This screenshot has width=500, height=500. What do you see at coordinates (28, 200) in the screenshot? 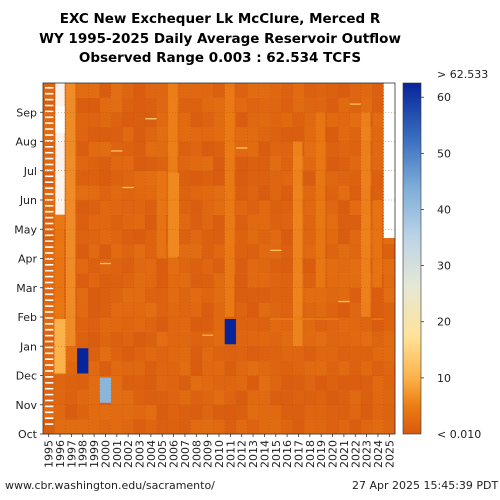
I see `y-tick-label: Jun` at bounding box center [28, 200].